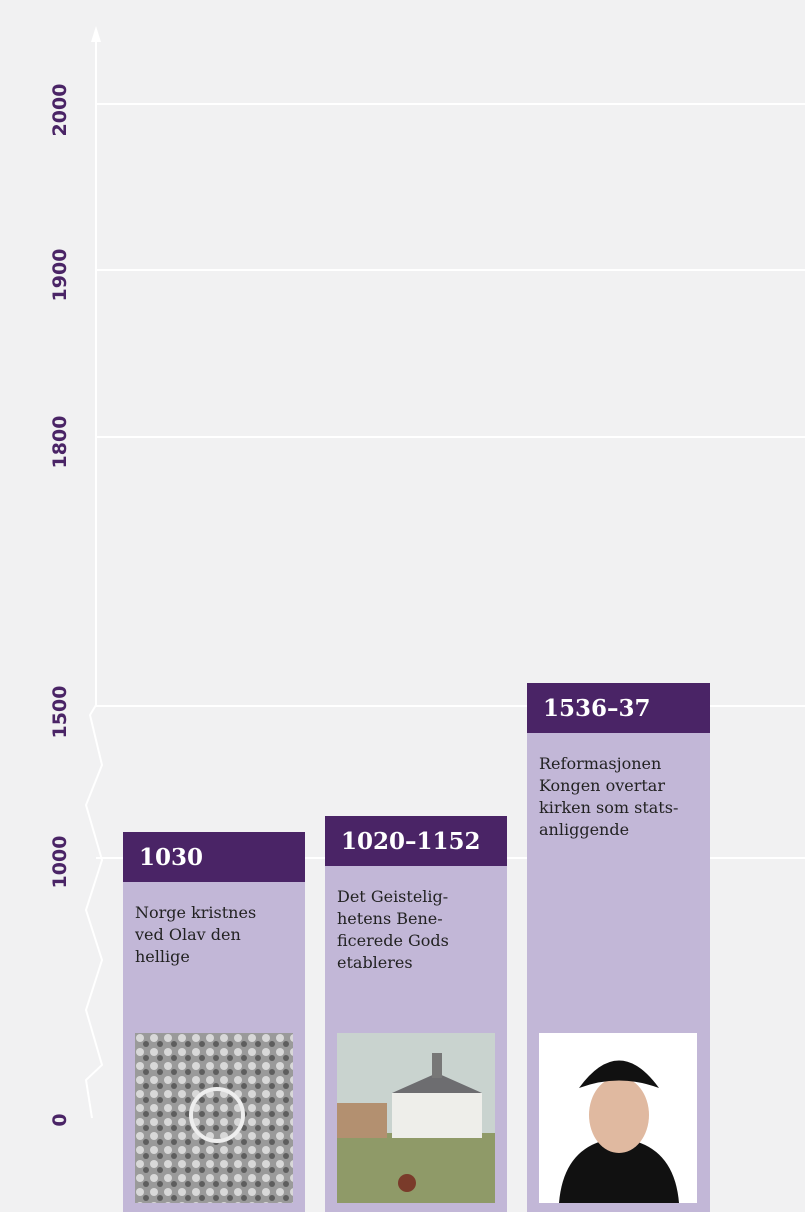  Describe the element at coordinates (162, 956) in the screenshot. I see `text-line: hellige` at that location.